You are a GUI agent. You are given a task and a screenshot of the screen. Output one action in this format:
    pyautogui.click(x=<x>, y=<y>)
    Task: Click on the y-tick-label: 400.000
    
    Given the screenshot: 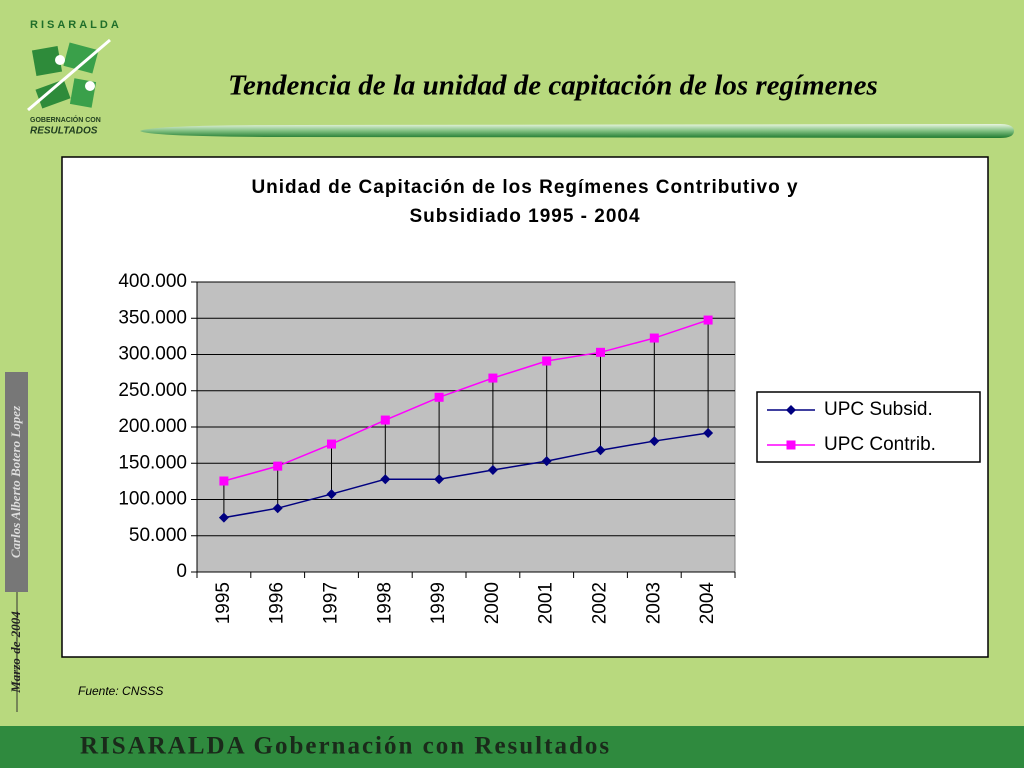 What is the action you would take?
    pyautogui.click(x=152, y=281)
    